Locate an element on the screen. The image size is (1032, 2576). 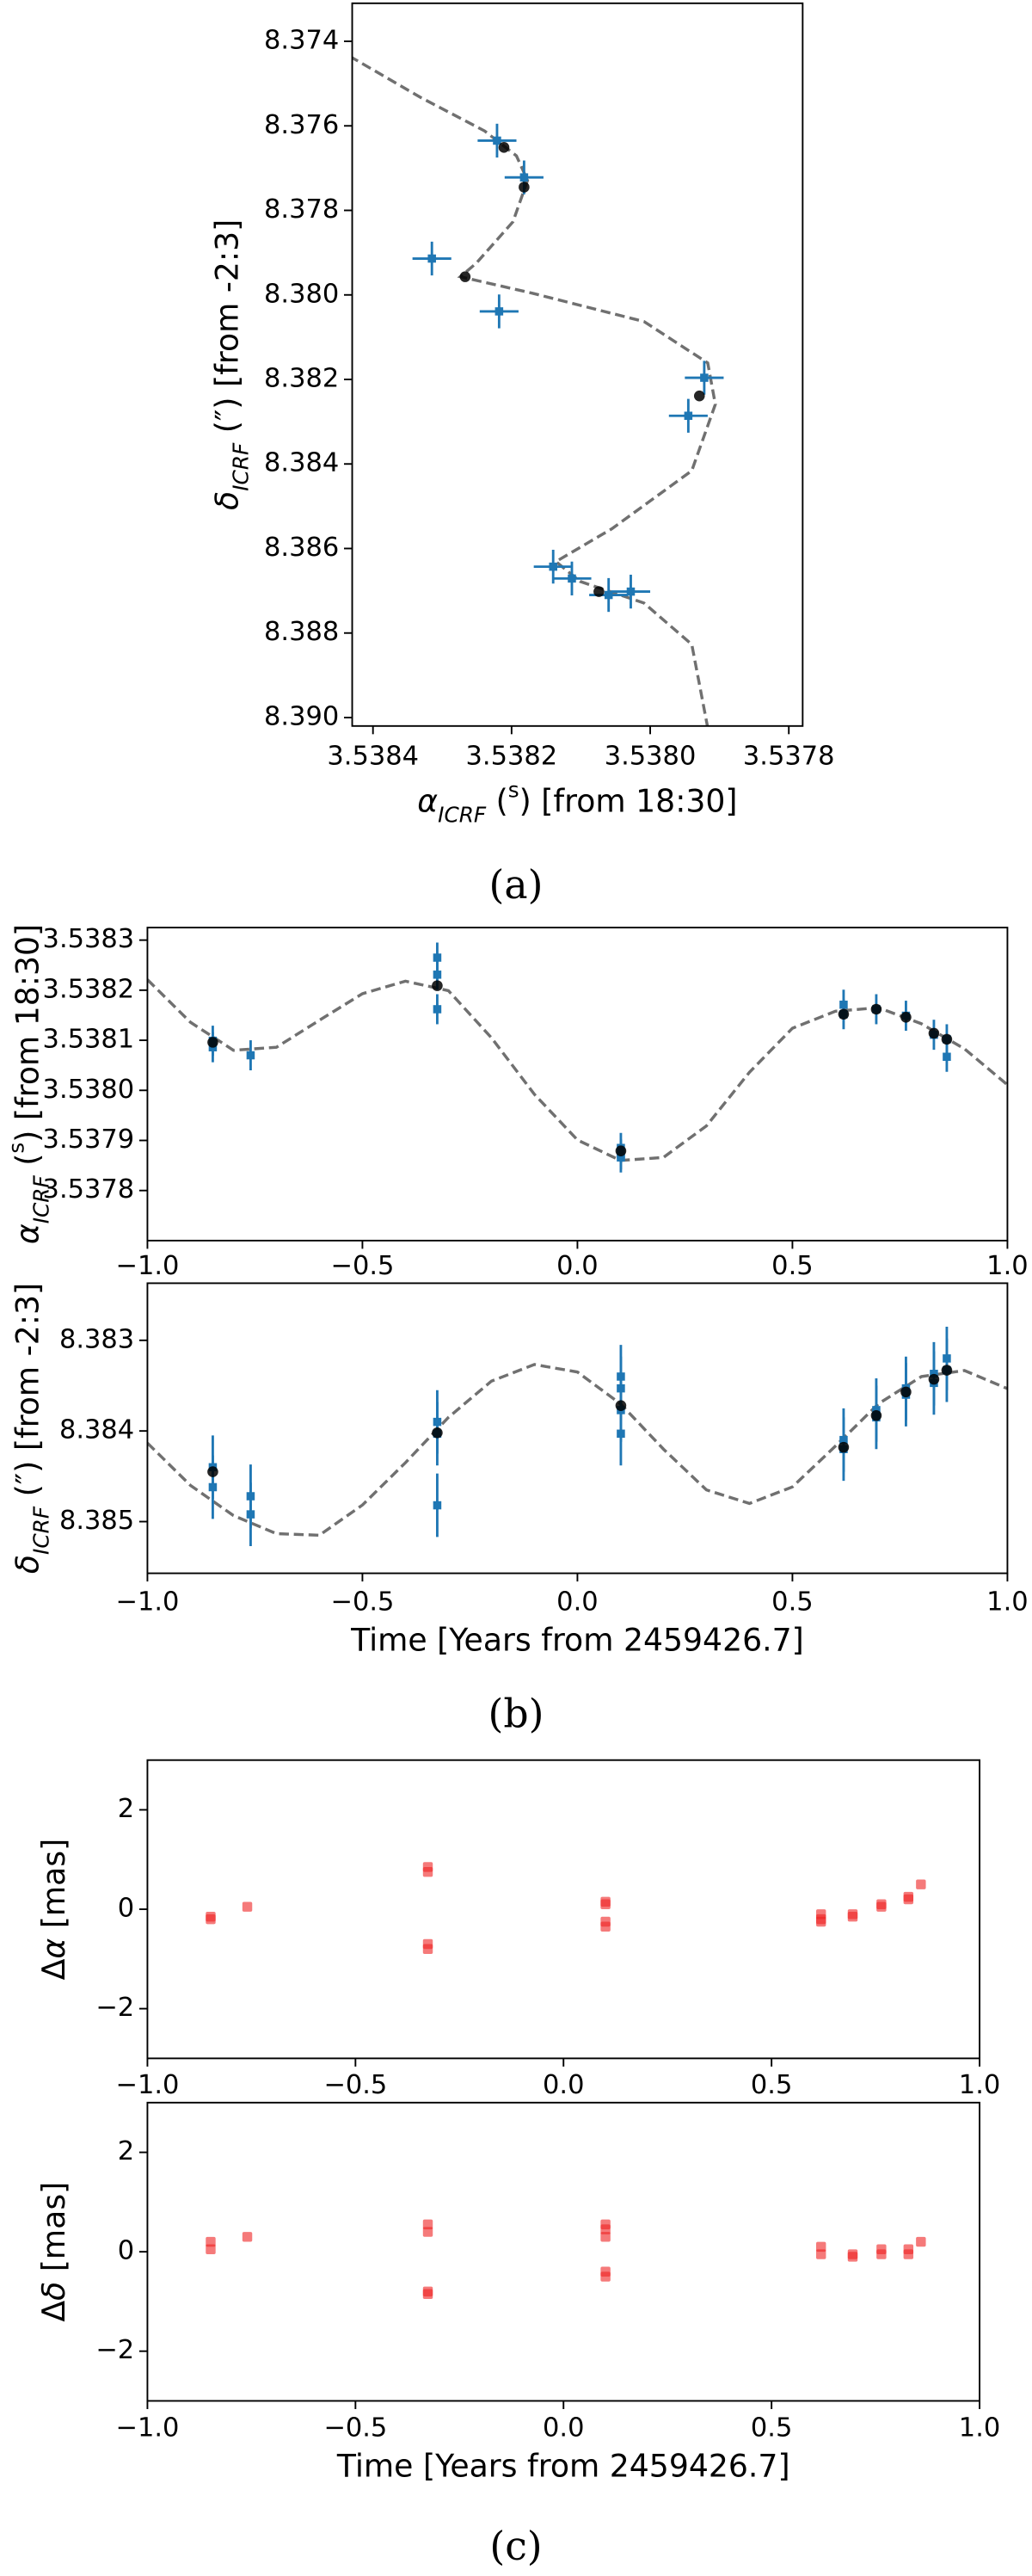
y-axis-label: αICRF (s) [from 18:30] is located at coordinates (28, 1084).